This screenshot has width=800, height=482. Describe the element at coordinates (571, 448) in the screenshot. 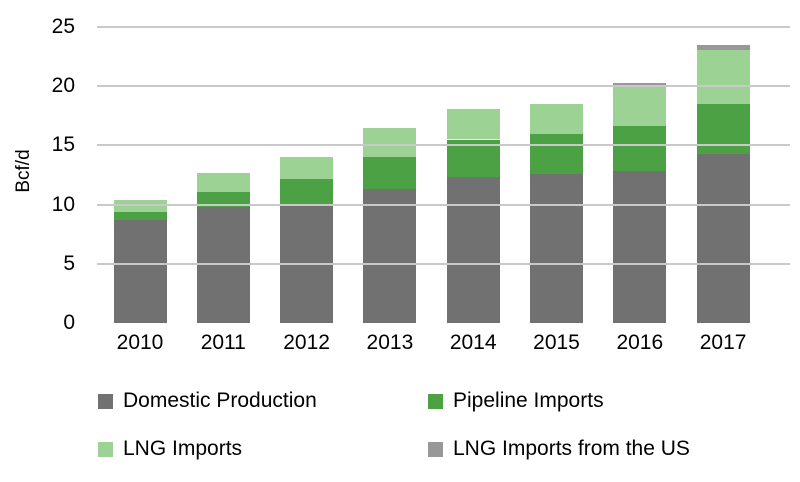

I see `legend-label-lng-imports-from-the-us: LNG Imports from the US` at that location.